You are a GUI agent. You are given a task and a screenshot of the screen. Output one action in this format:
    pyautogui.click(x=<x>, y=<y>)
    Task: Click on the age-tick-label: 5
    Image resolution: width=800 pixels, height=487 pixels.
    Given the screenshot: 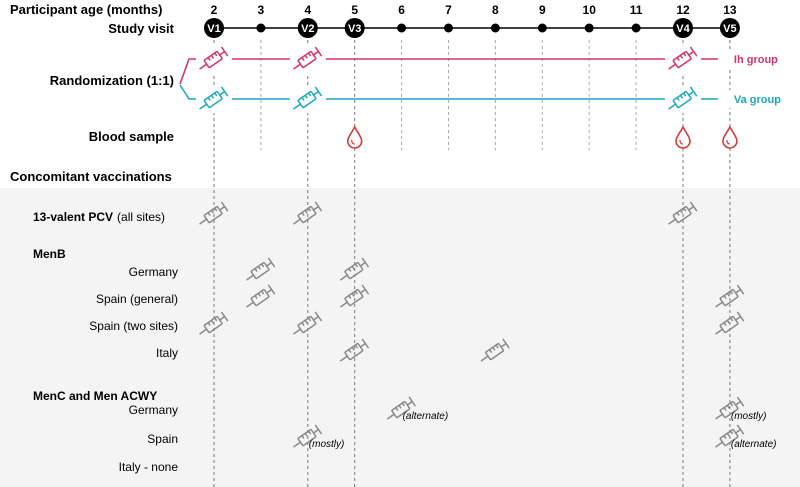 What is the action you would take?
    pyautogui.click(x=354, y=10)
    